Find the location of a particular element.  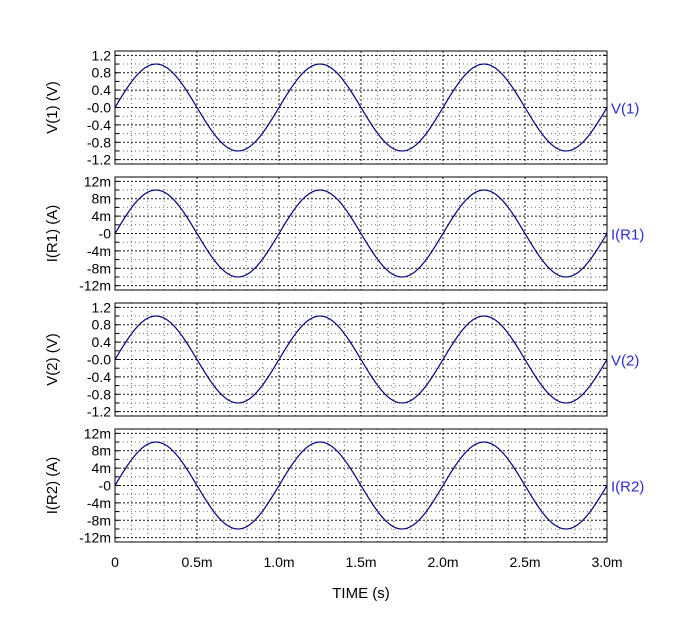

x-tick-label: 3.0m is located at coordinates (606, 562).